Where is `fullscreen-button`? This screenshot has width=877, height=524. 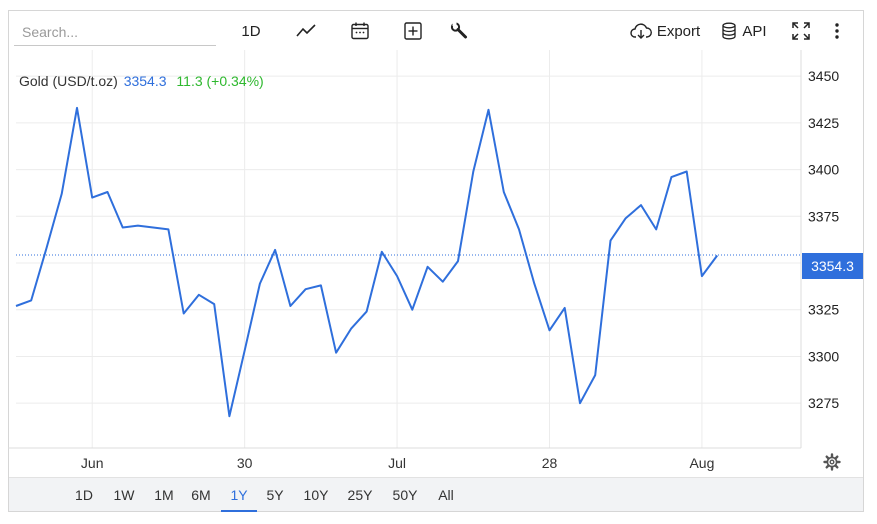
fullscreen-button is located at coordinates (801, 31).